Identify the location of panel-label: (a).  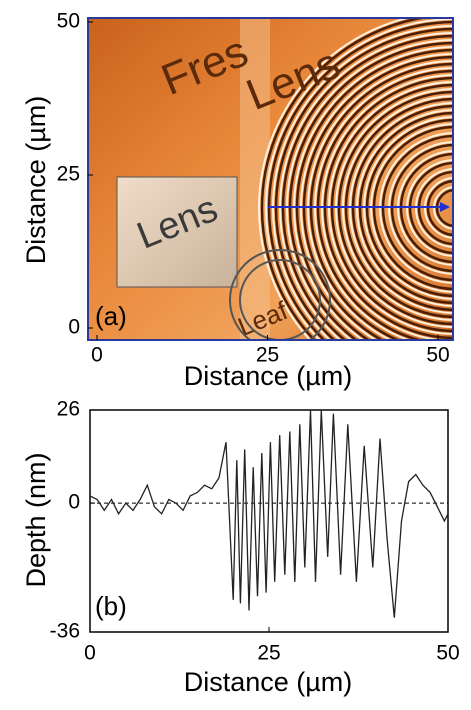
(111, 316).